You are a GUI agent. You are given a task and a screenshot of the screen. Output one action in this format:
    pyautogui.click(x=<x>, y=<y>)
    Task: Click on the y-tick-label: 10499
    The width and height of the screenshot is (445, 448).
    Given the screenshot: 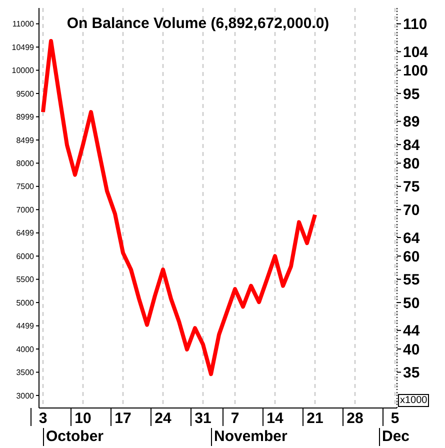 What is the action you would take?
    pyautogui.click(x=23, y=47)
    